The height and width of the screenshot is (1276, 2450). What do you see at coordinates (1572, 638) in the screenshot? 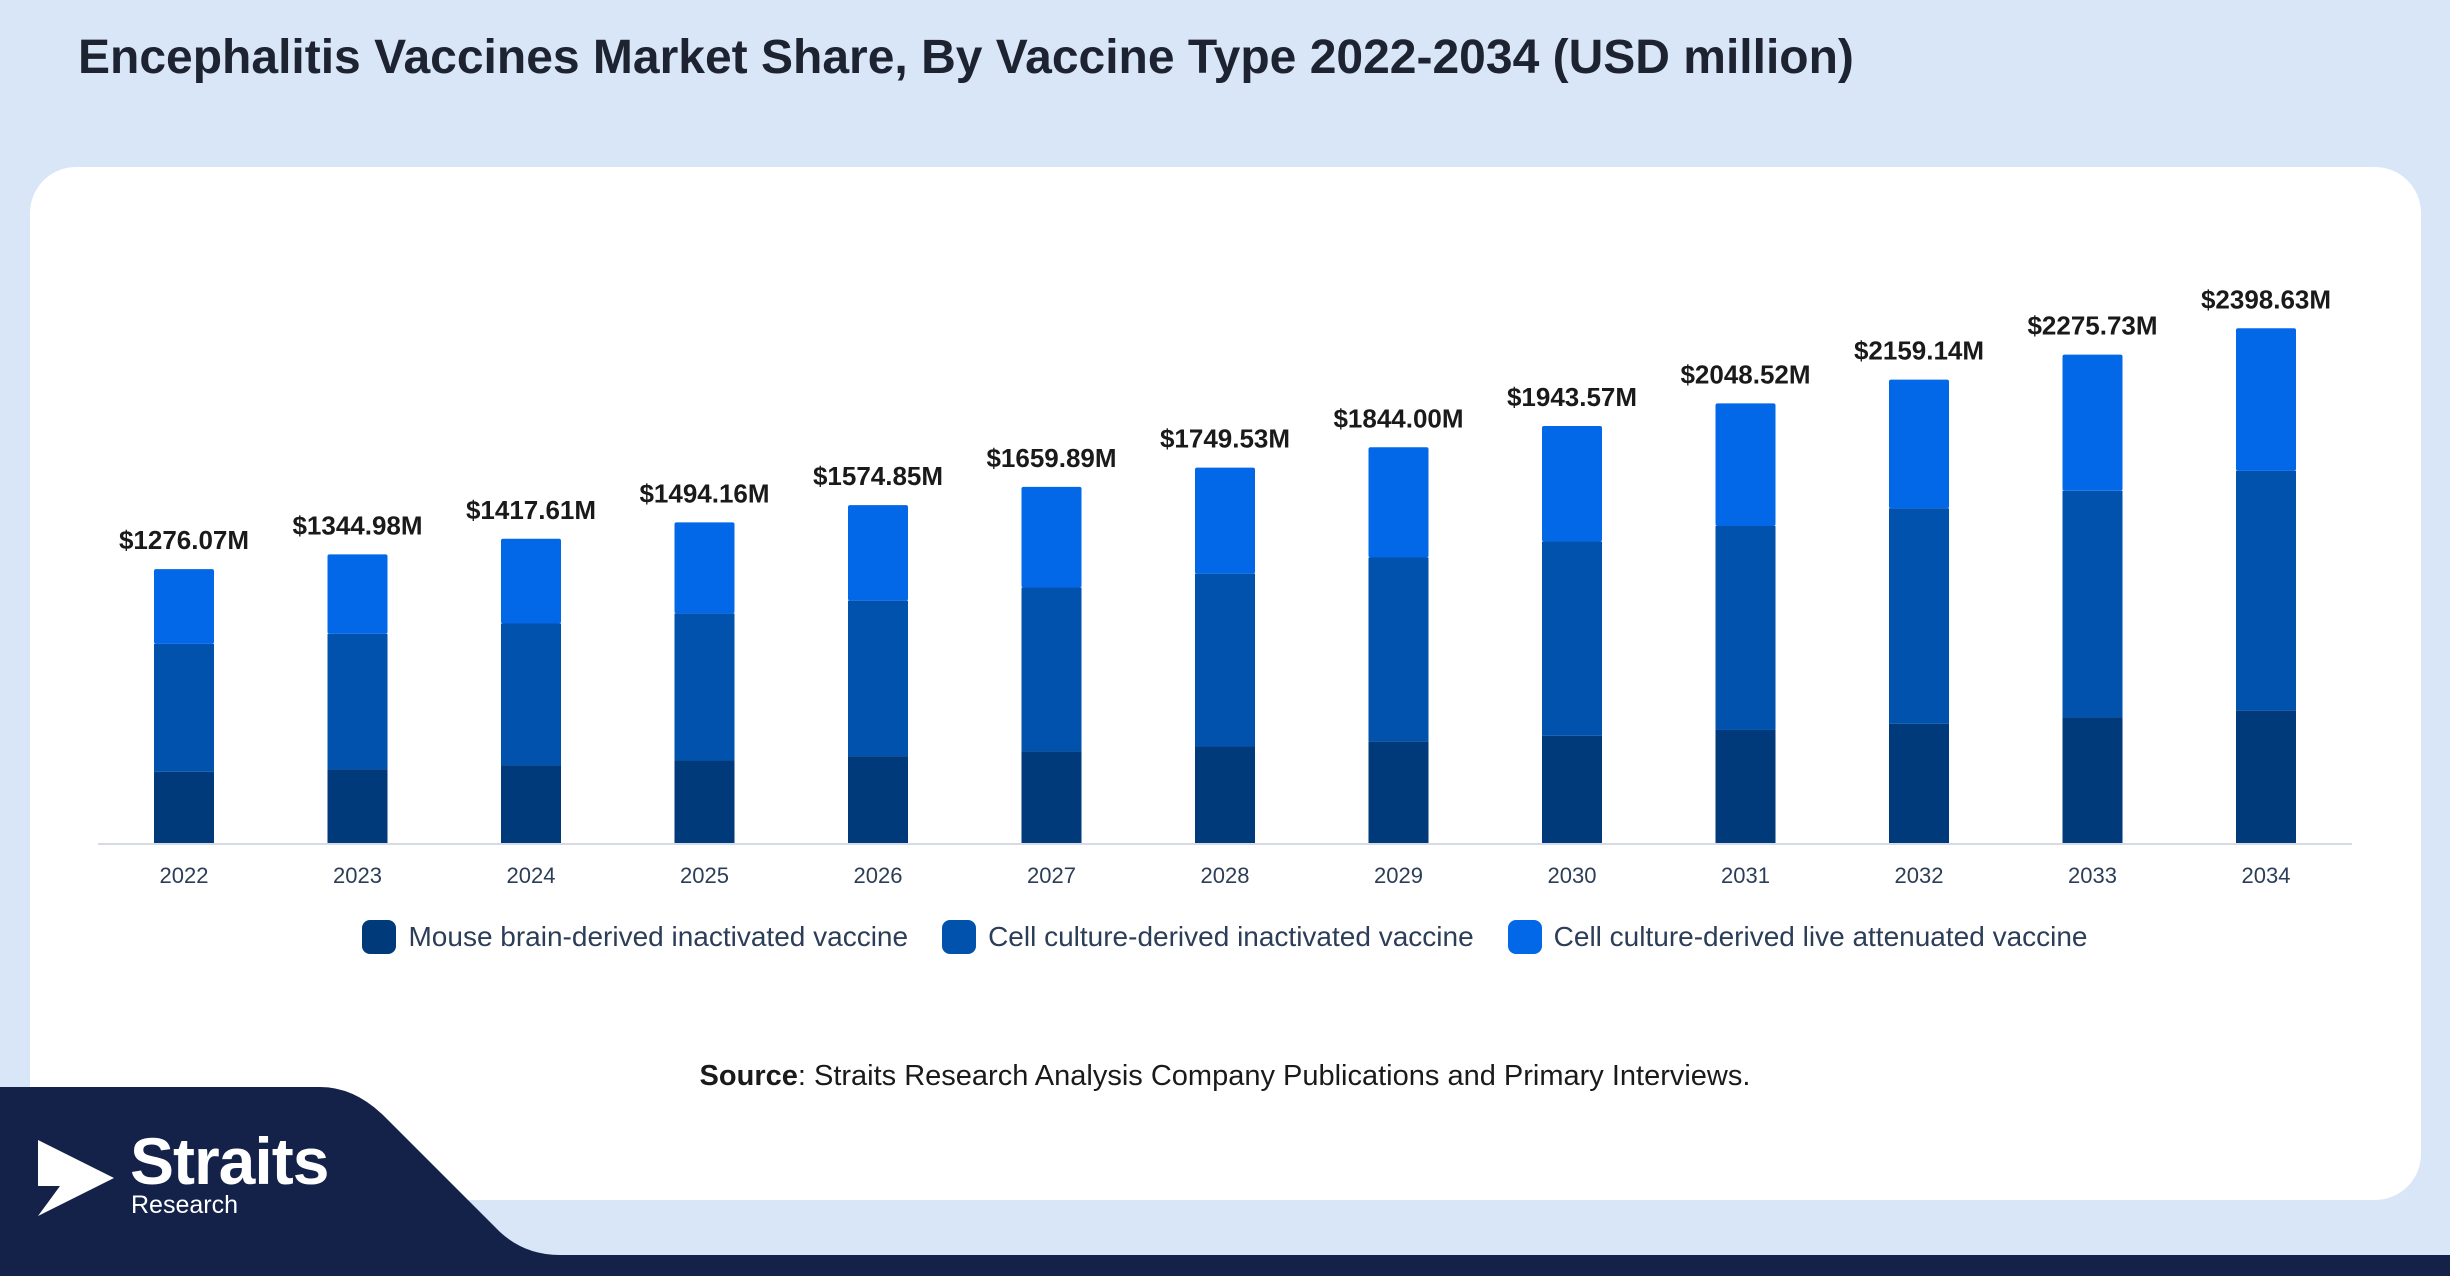
I see `bar-segment-2-2030` at bounding box center [1572, 638].